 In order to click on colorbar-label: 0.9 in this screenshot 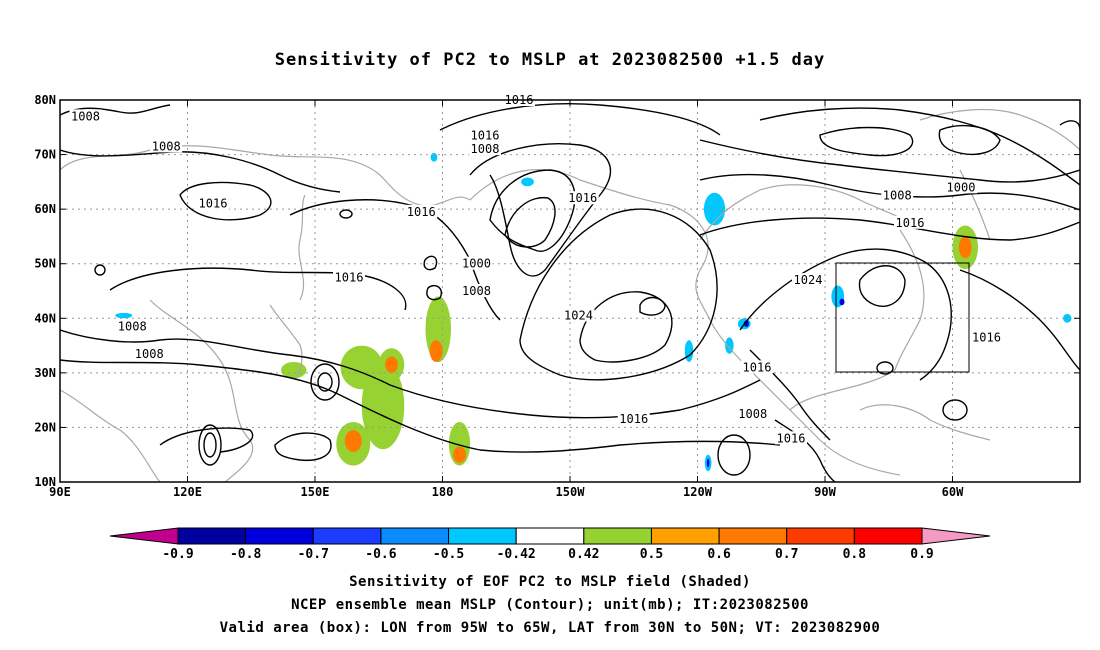, I will do `click(921, 554)`.